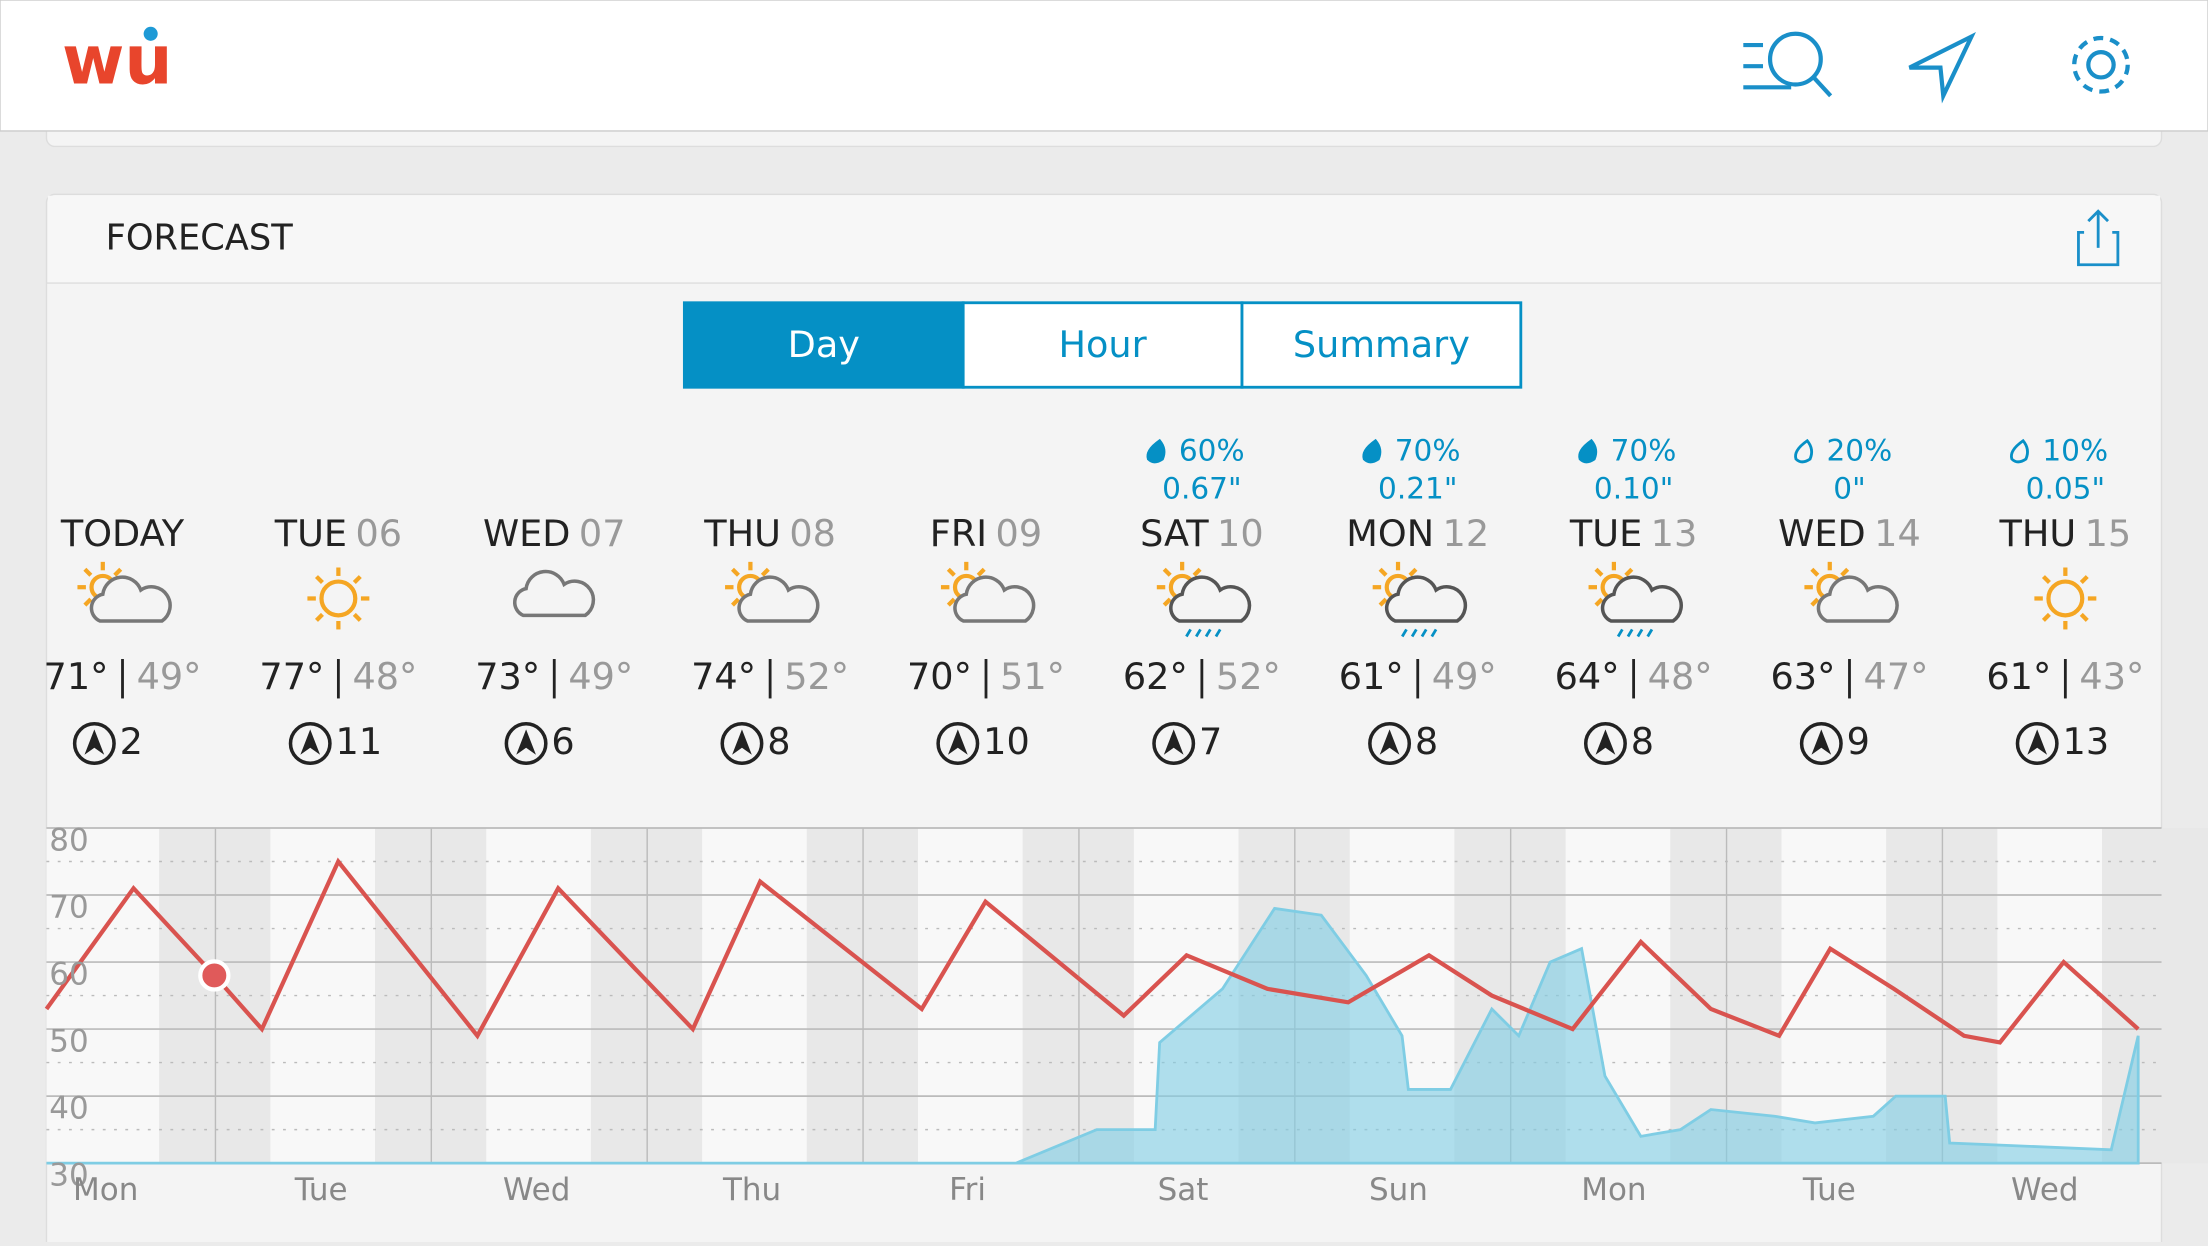 The width and height of the screenshot is (2208, 1246). Describe the element at coordinates (1032, 676) in the screenshot. I see `low-temp: 51°` at that location.